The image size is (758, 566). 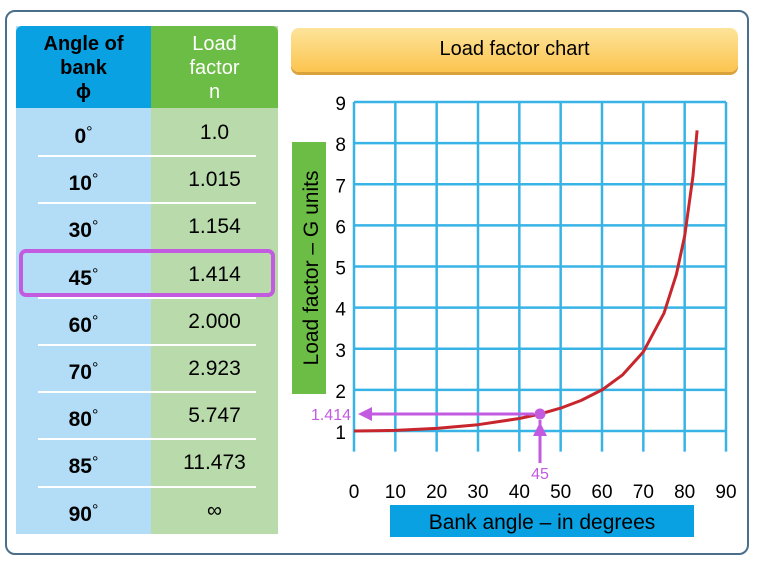 What do you see at coordinates (214, 132) in the screenshot?
I see `load-factor-cell: 1.0` at bounding box center [214, 132].